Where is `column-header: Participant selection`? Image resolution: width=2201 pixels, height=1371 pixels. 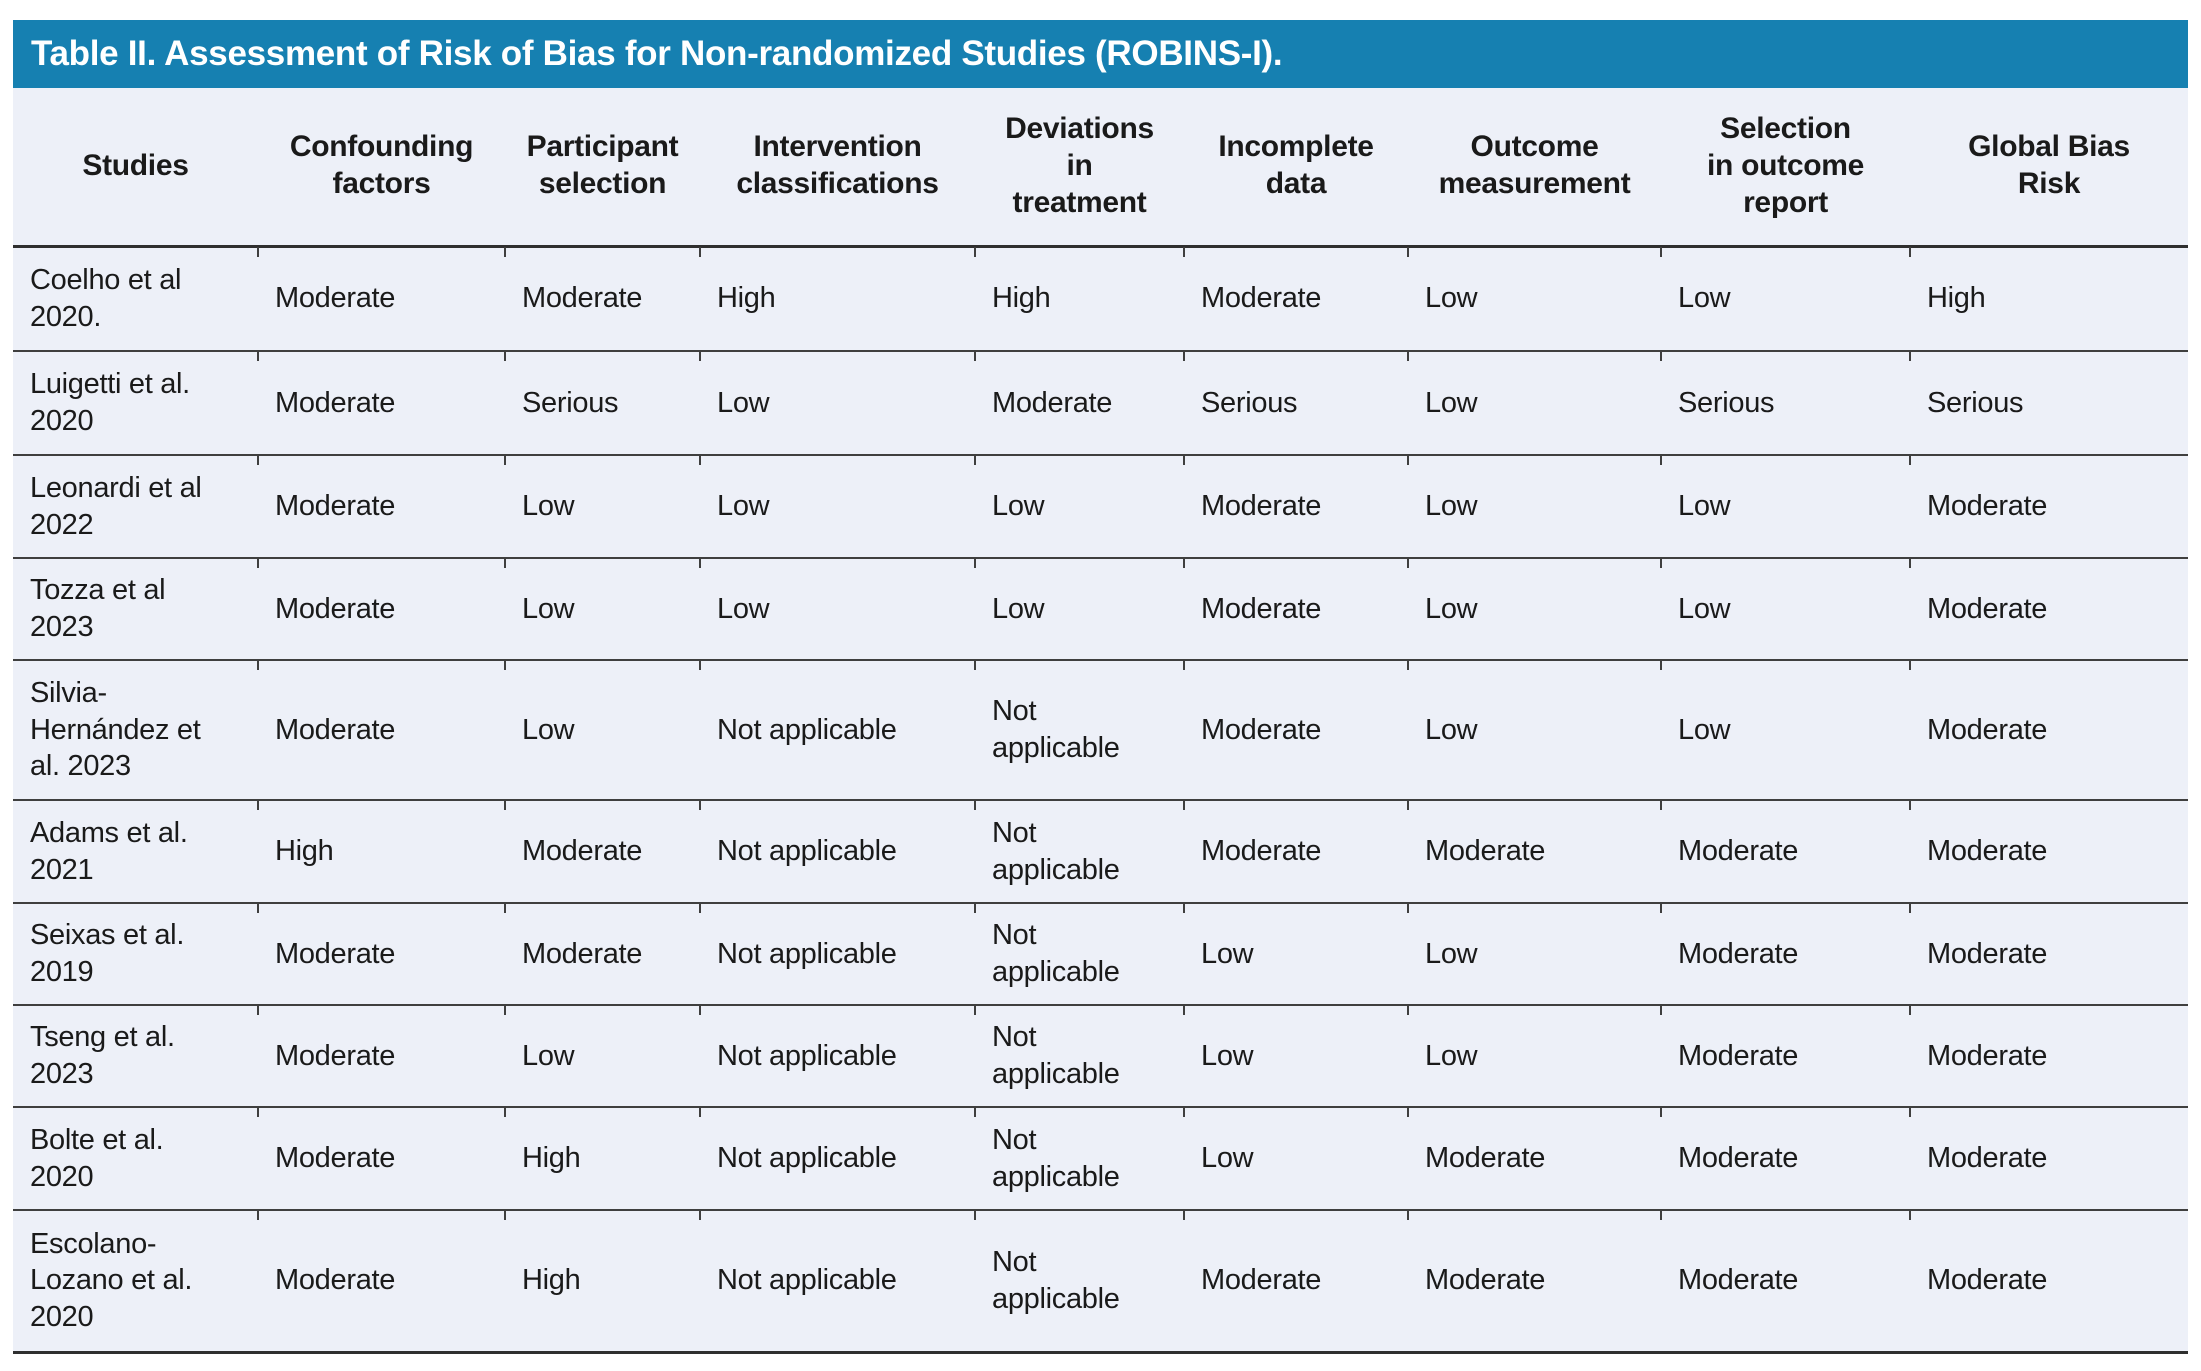 column-header: Participant selection is located at coordinates (602, 165).